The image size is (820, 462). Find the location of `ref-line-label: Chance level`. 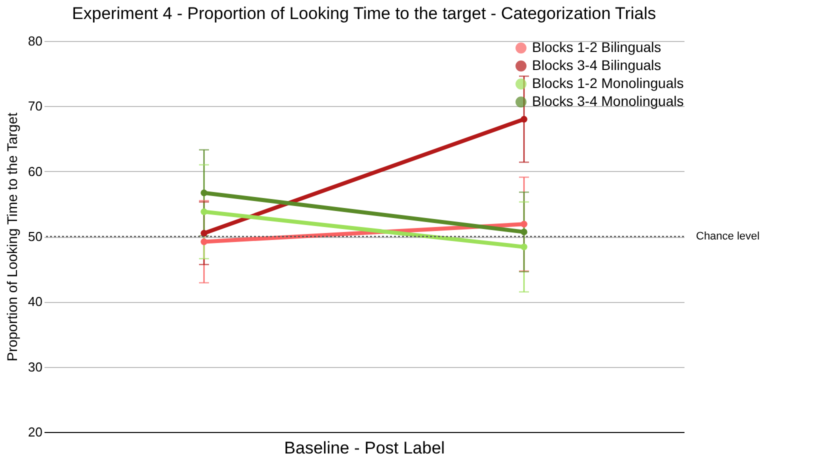

ref-line-label: Chance level is located at coordinates (728, 236).